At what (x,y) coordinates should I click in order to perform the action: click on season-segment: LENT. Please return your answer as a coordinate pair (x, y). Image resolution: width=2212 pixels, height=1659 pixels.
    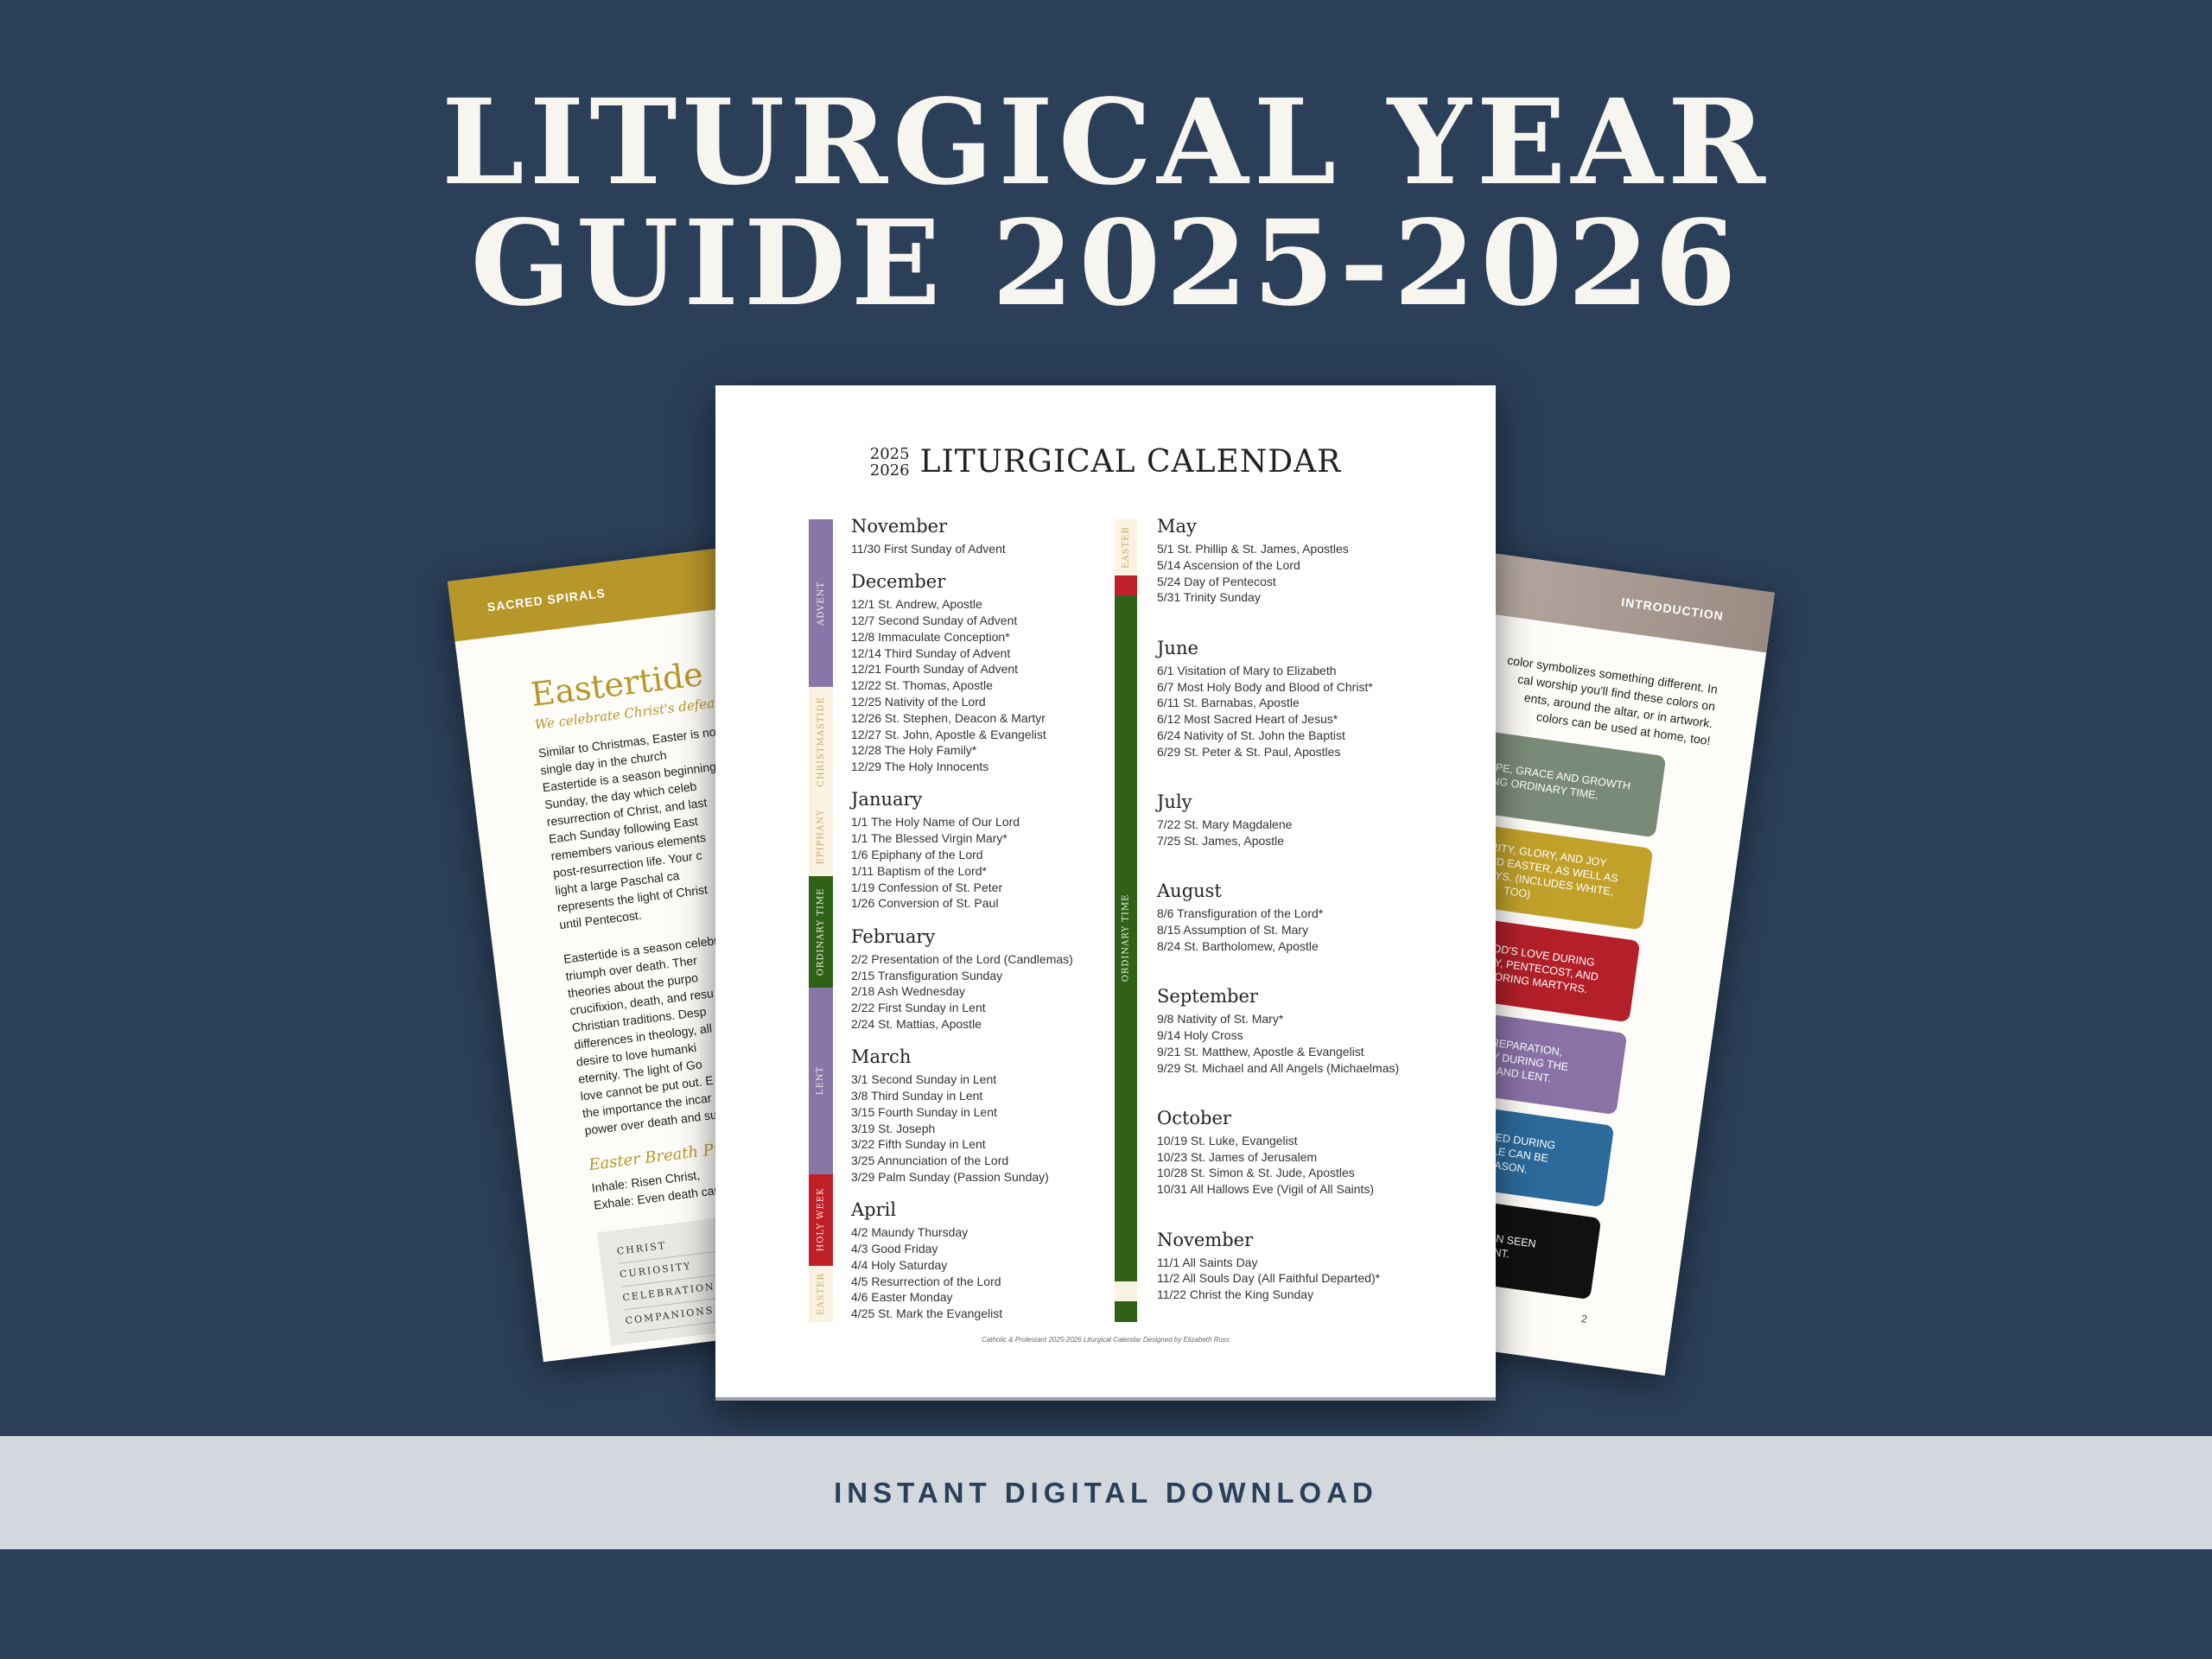
    Looking at the image, I should click on (821, 1081).